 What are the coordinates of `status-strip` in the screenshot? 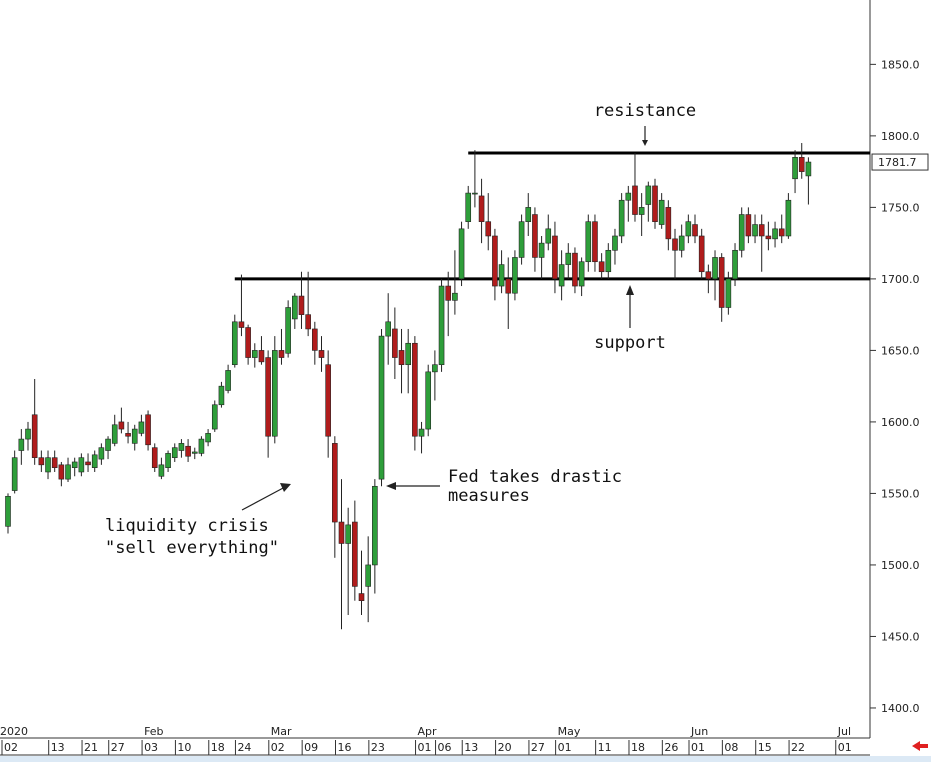 It's located at (465, 759).